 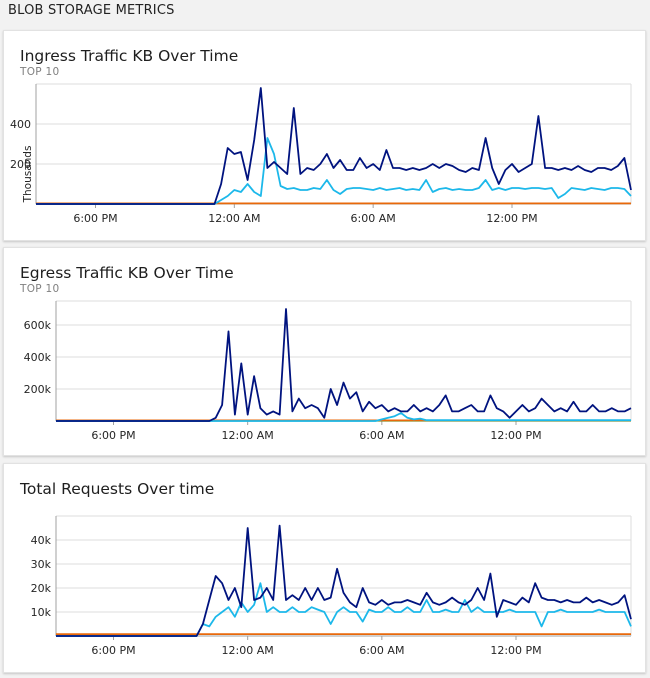 I want to click on y-tick-label: 20k, so click(x=41, y=588).